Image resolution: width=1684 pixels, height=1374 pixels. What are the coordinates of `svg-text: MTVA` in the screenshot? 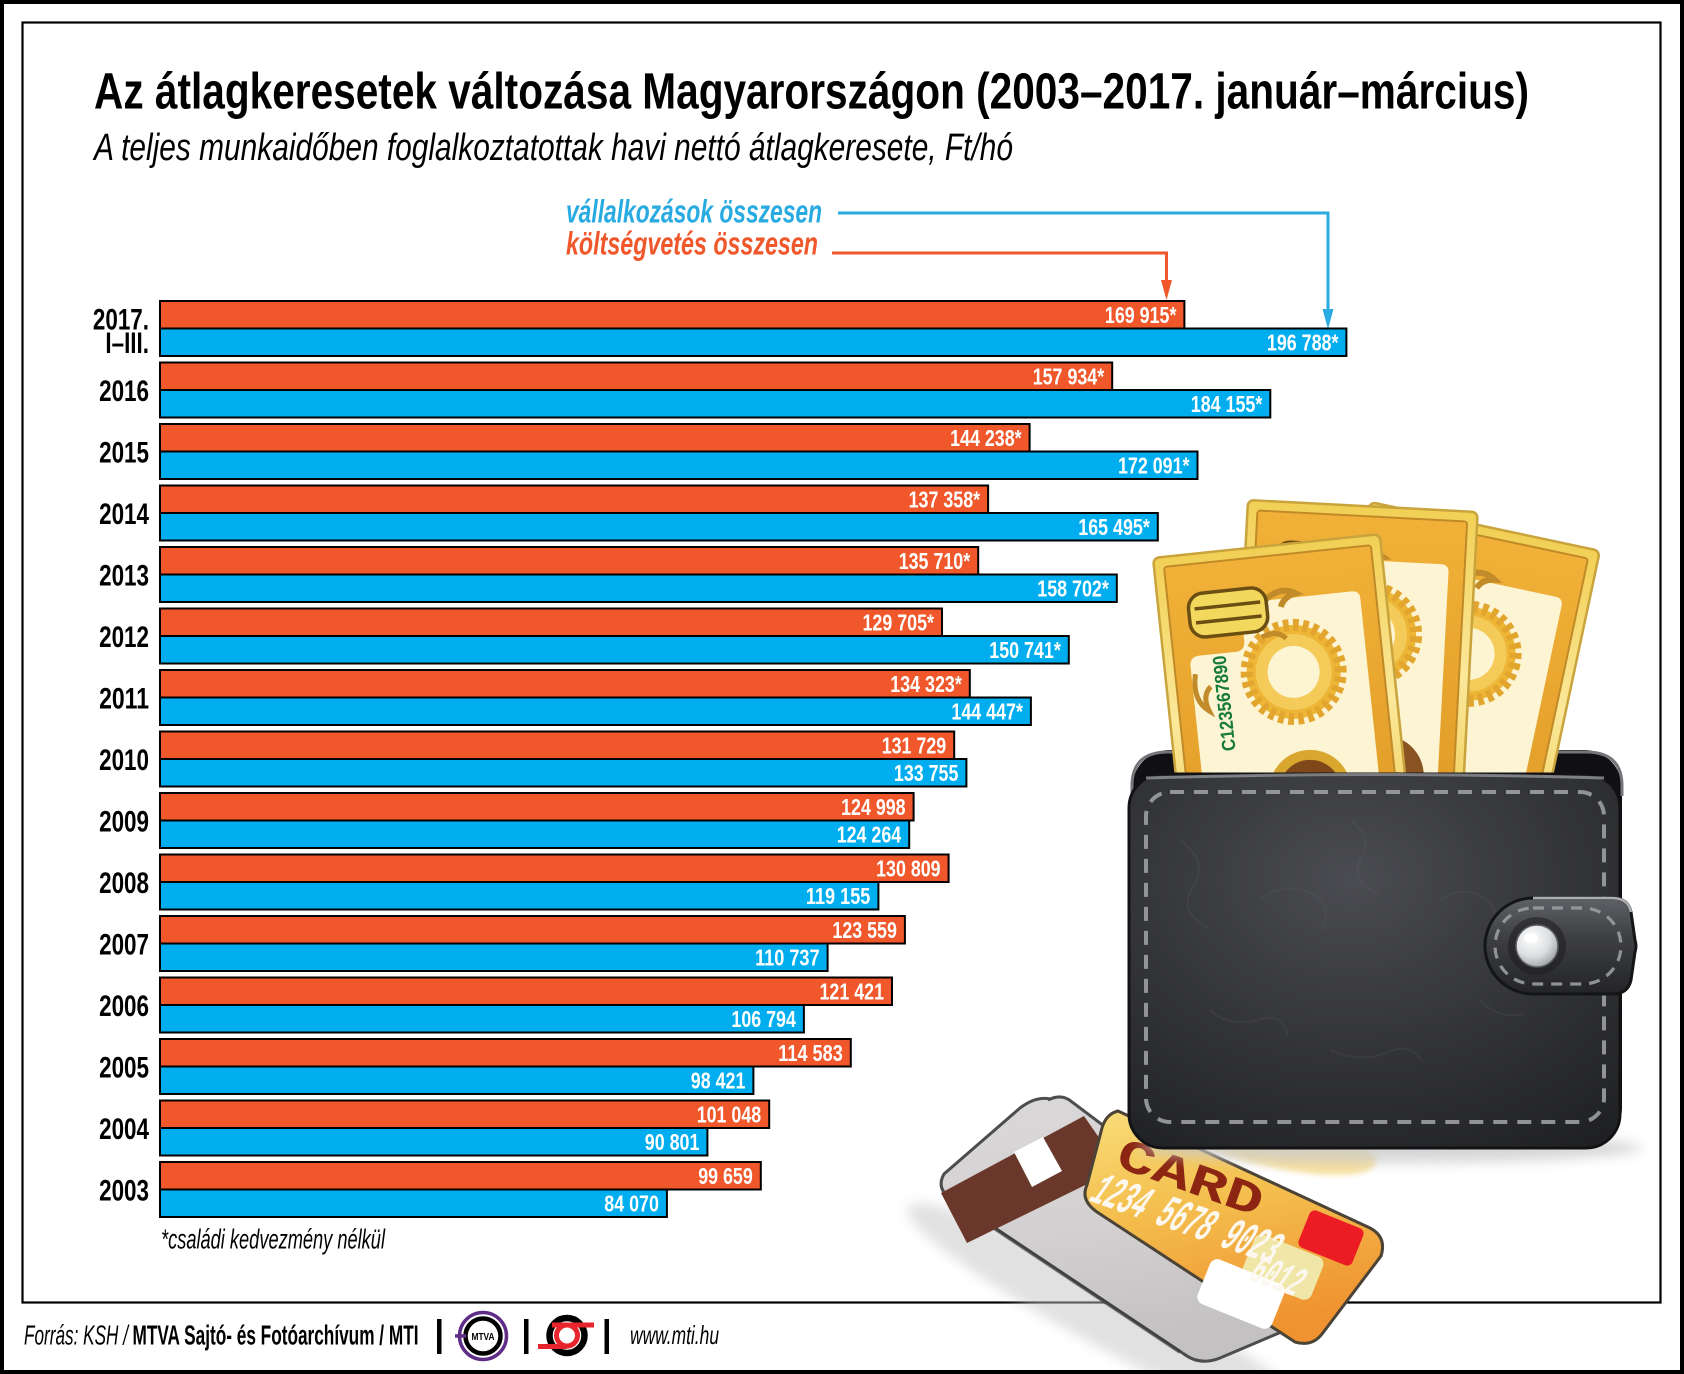 It's located at (483, 1337).